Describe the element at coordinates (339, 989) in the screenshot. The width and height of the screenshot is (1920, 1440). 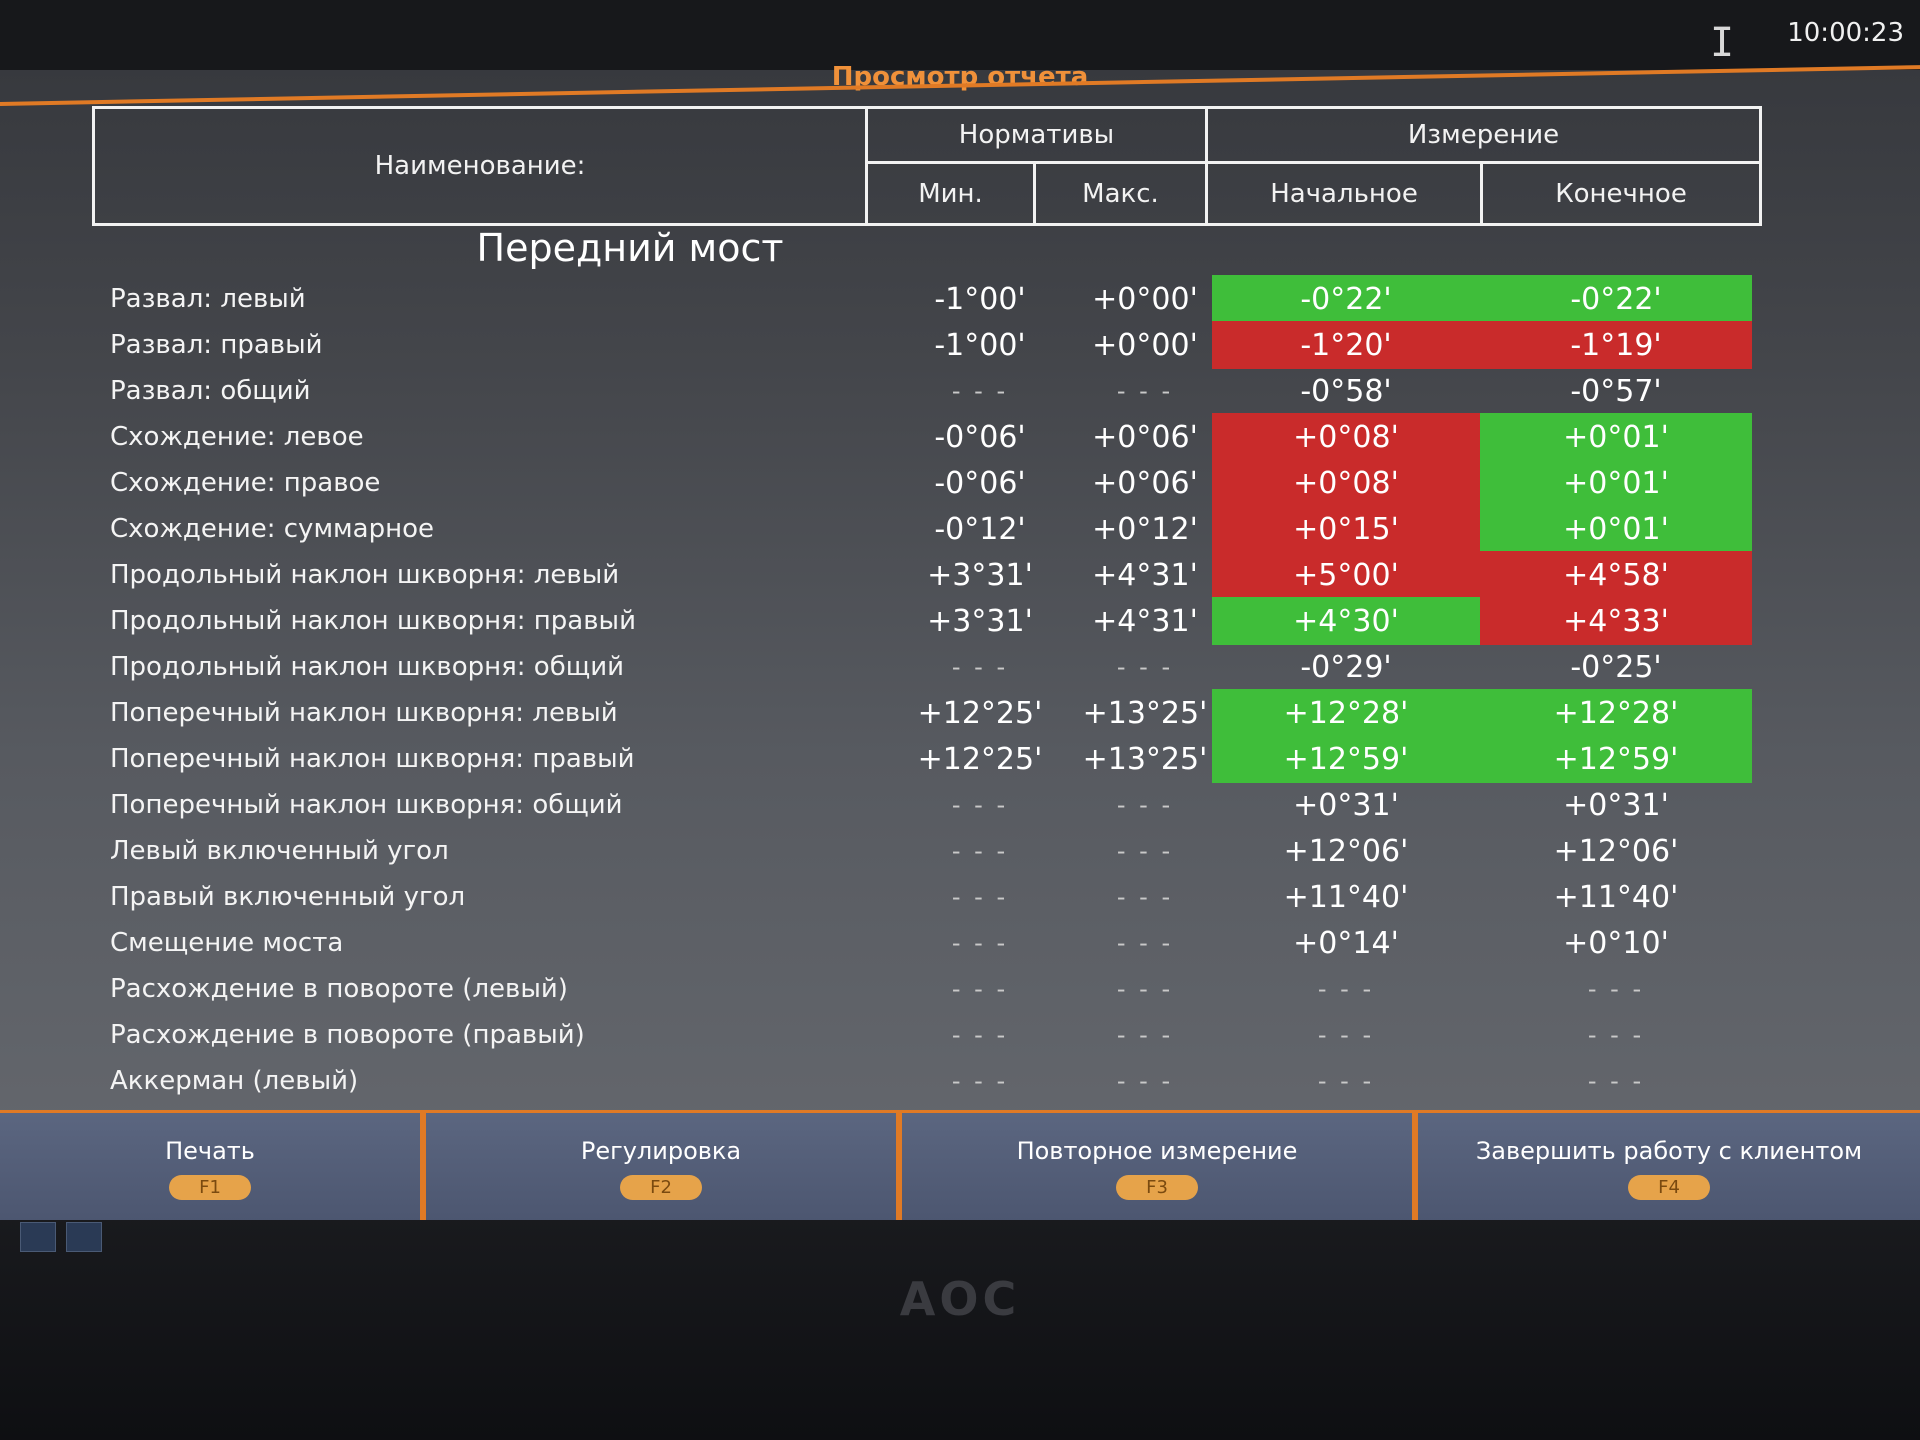
I see `cell-name: Расхождение в повороте (левый)` at that location.